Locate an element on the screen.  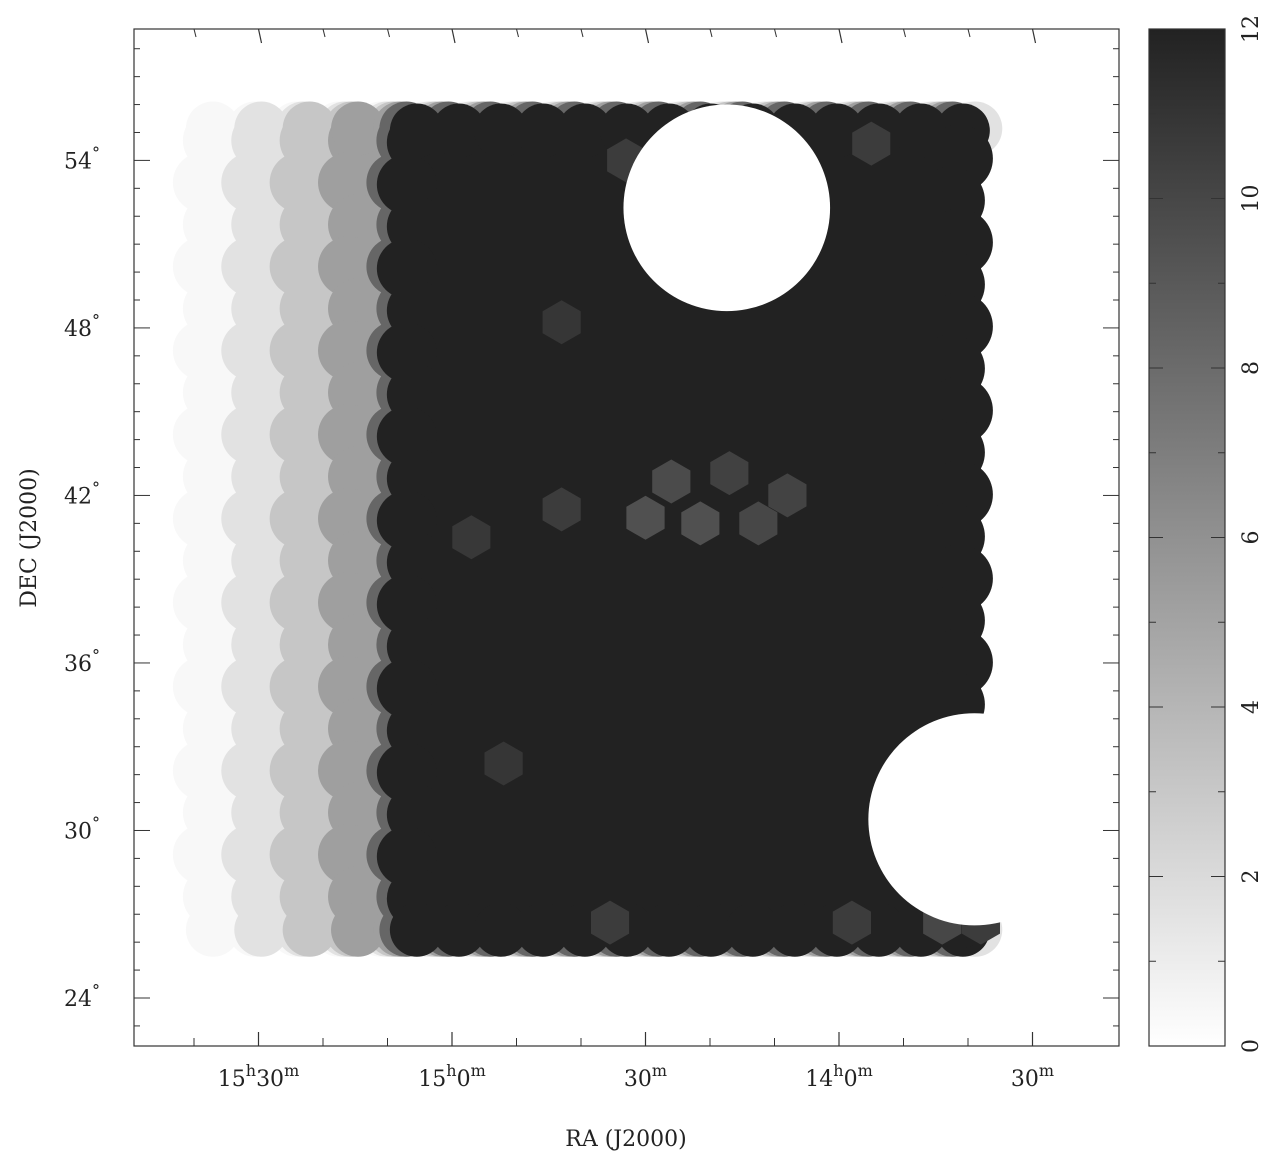
x-tick-label: 15h30m is located at coordinates (258, 1076).